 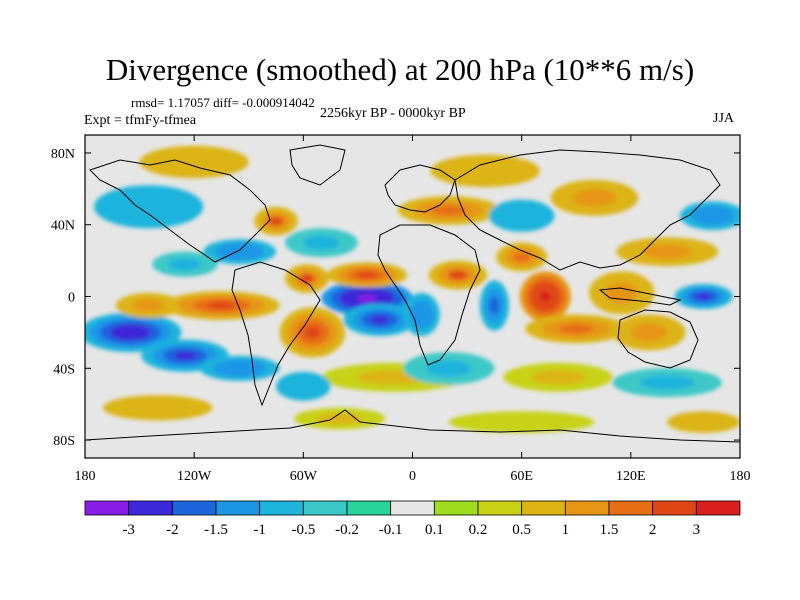 What do you see at coordinates (304, 476) in the screenshot?
I see `x-tick-label-2: 60W` at bounding box center [304, 476].